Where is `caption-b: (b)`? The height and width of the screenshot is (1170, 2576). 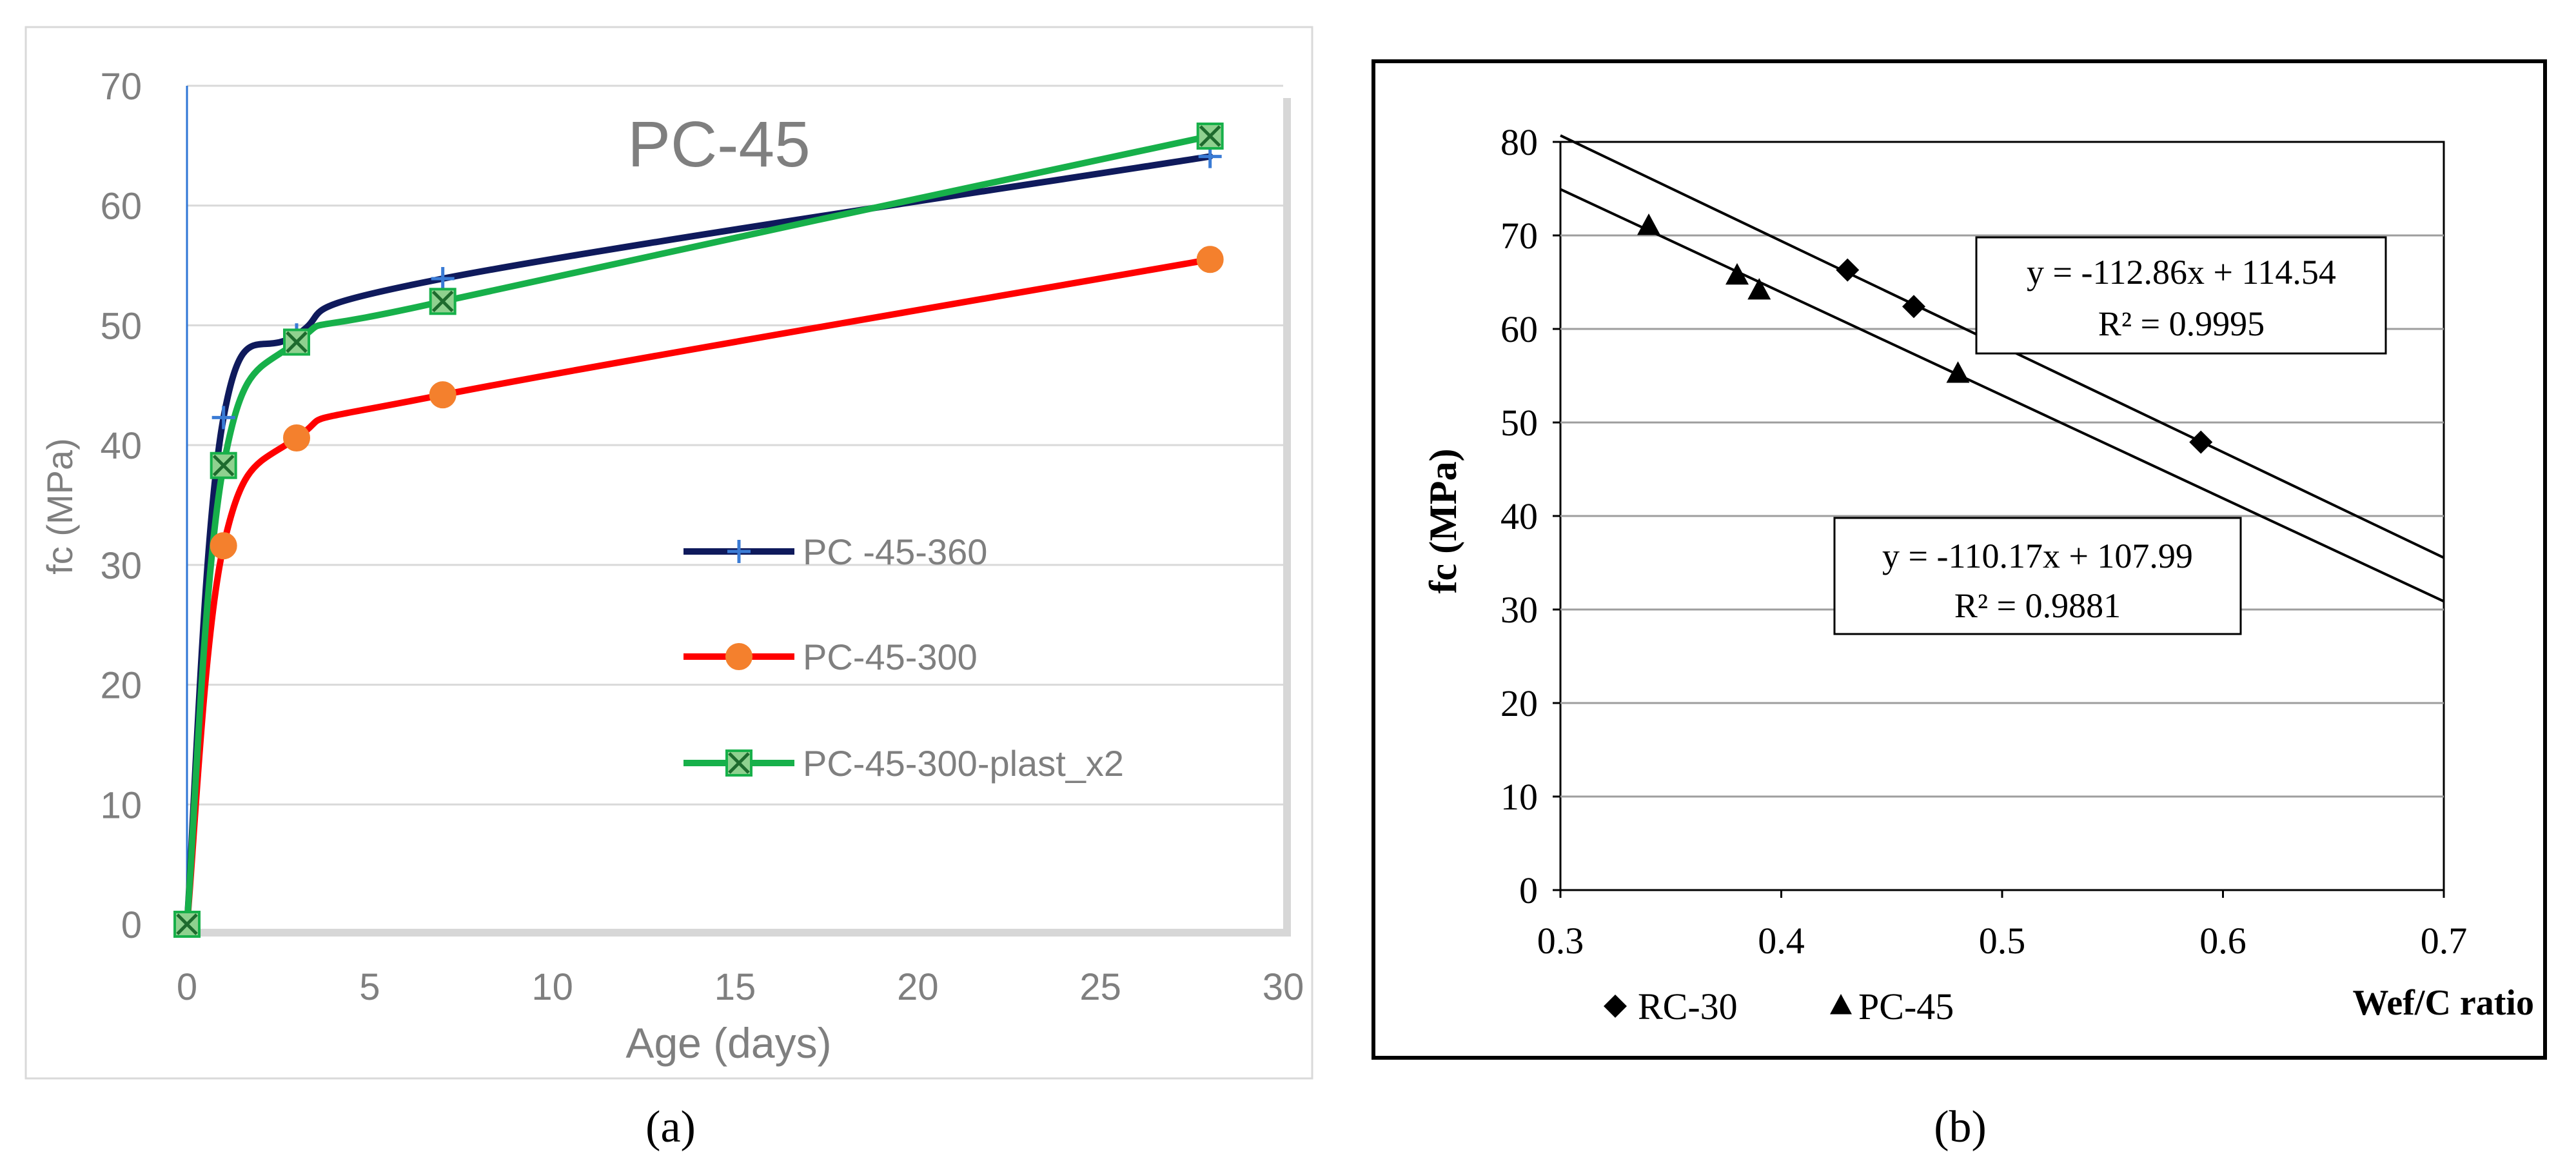
caption-b: (b) is located at coordinates (1960, 1127).